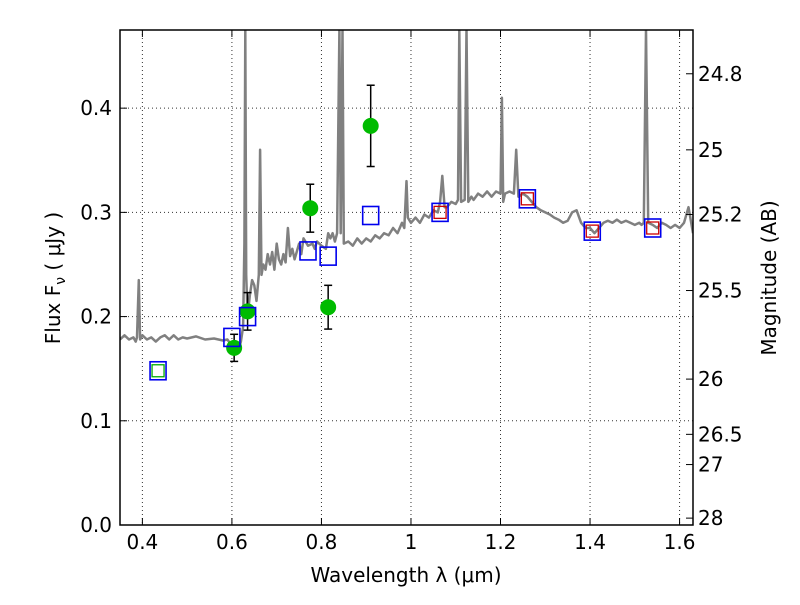 Image resolution: width=800 pixels, height=605 pixels. I want to click on y2-axis: 28 27 26.5 26 25.5 25.2 25 24.8, so click(714, 296).